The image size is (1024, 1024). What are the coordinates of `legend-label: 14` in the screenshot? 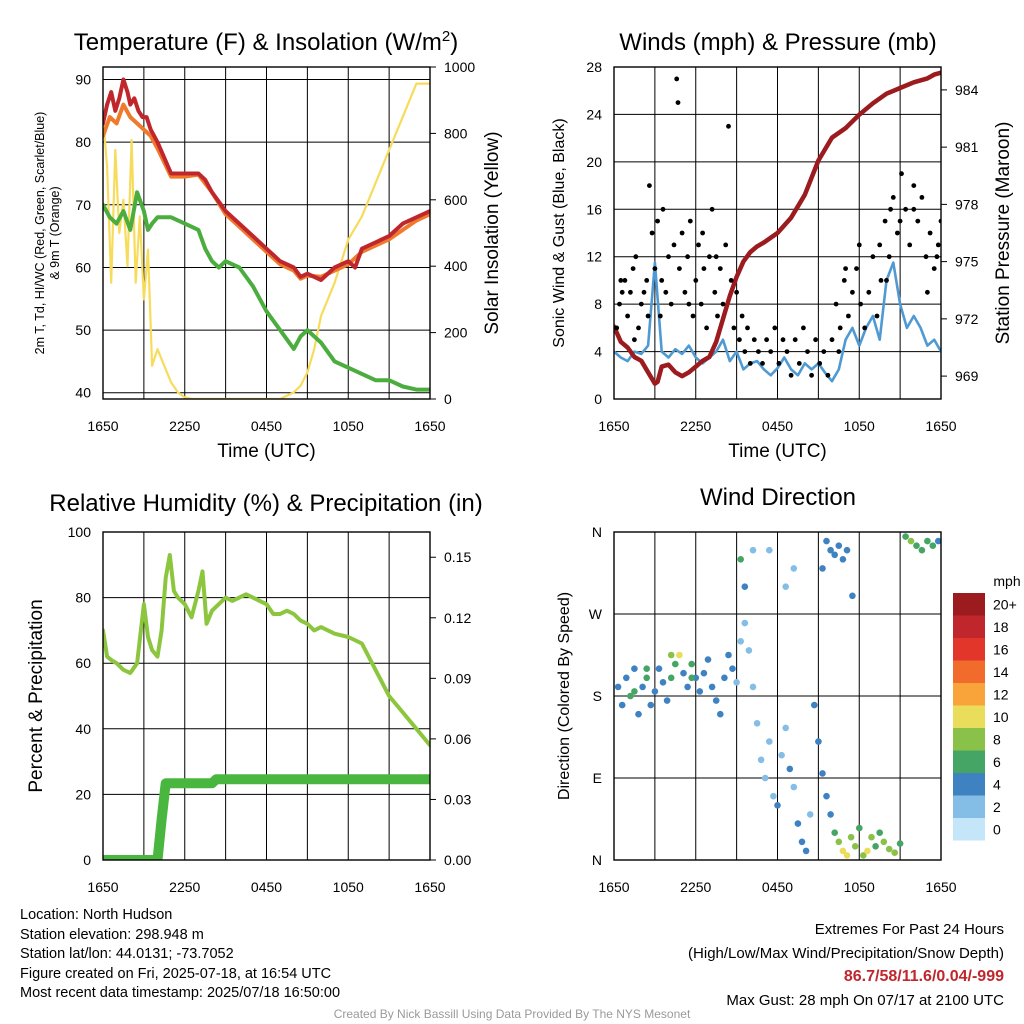 It's located at (1001, 672).